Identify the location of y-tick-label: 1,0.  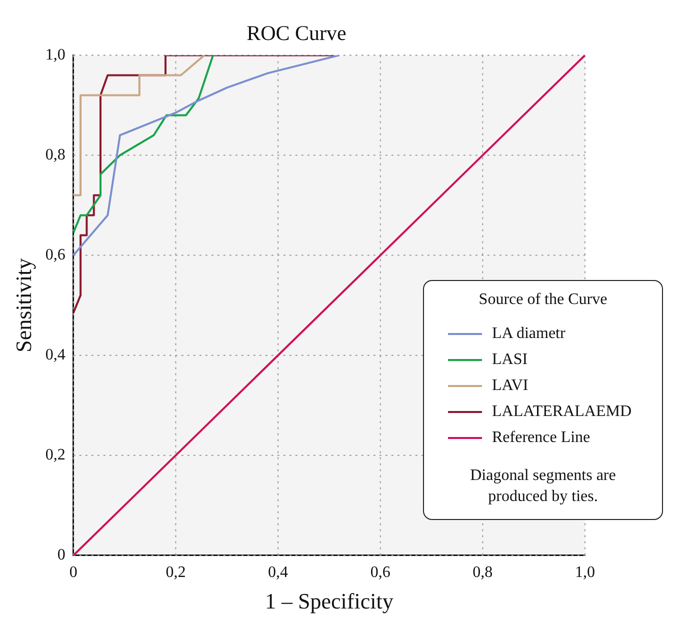
(55, 55).